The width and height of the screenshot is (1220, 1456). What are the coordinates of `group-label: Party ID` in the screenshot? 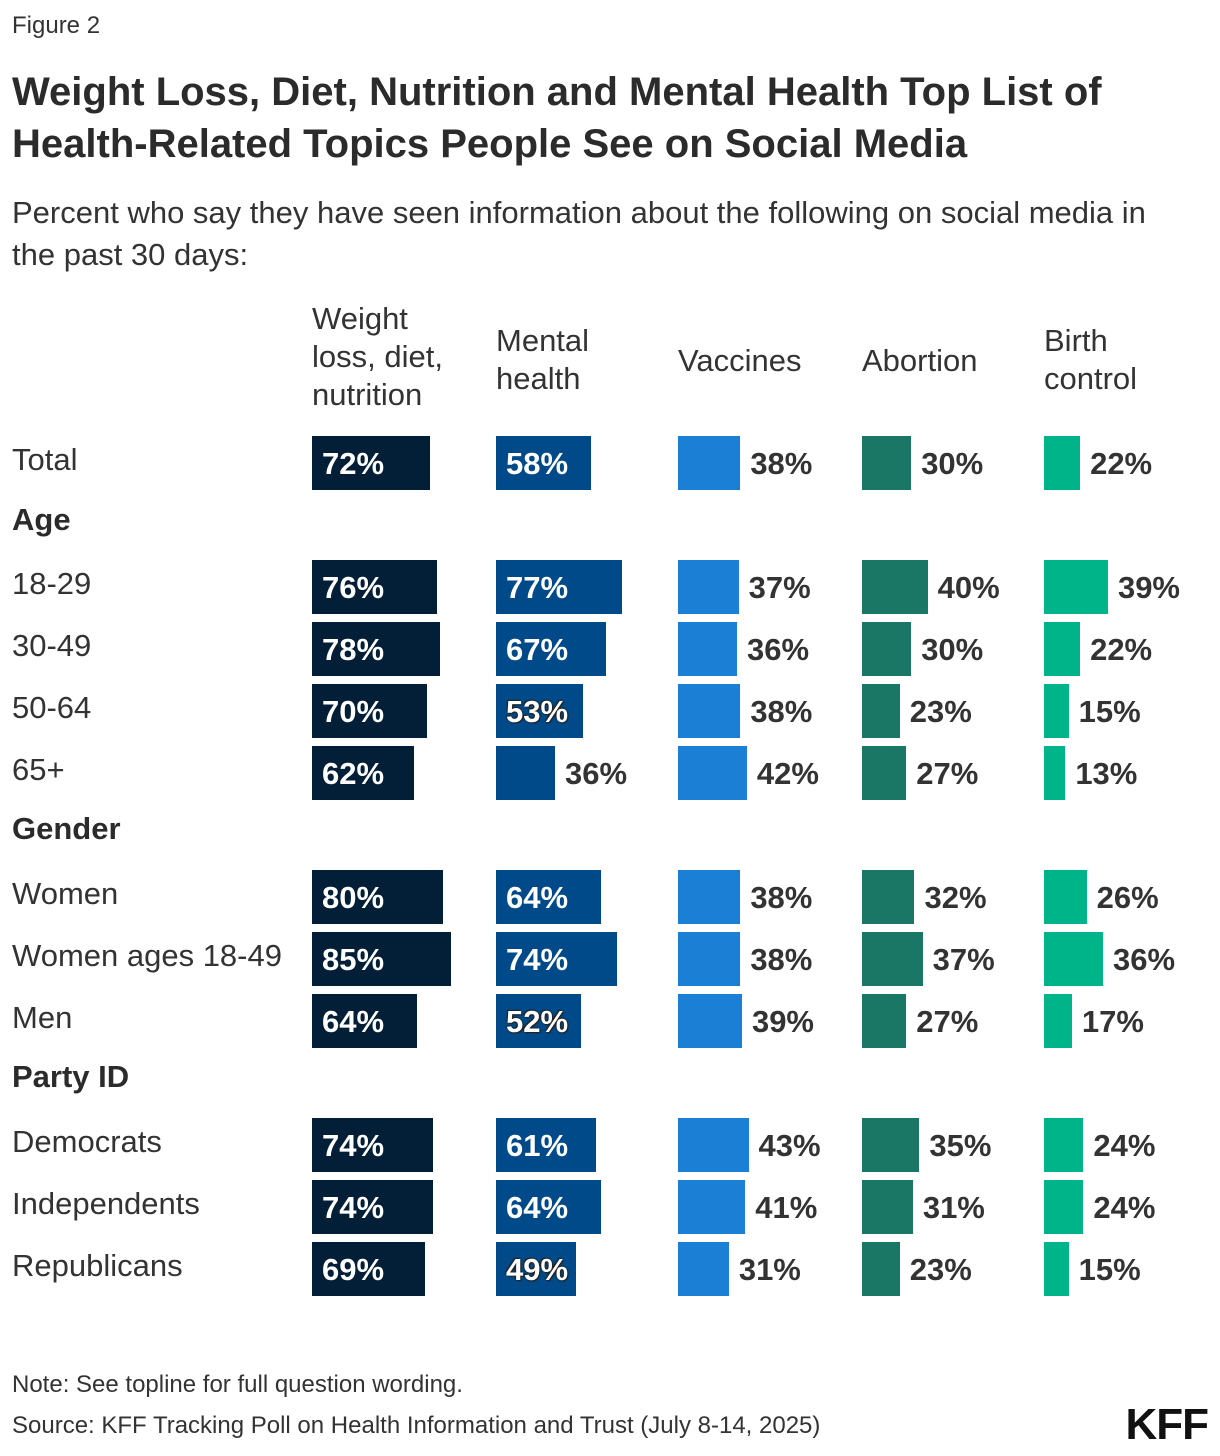 It's located at (71, 1076).